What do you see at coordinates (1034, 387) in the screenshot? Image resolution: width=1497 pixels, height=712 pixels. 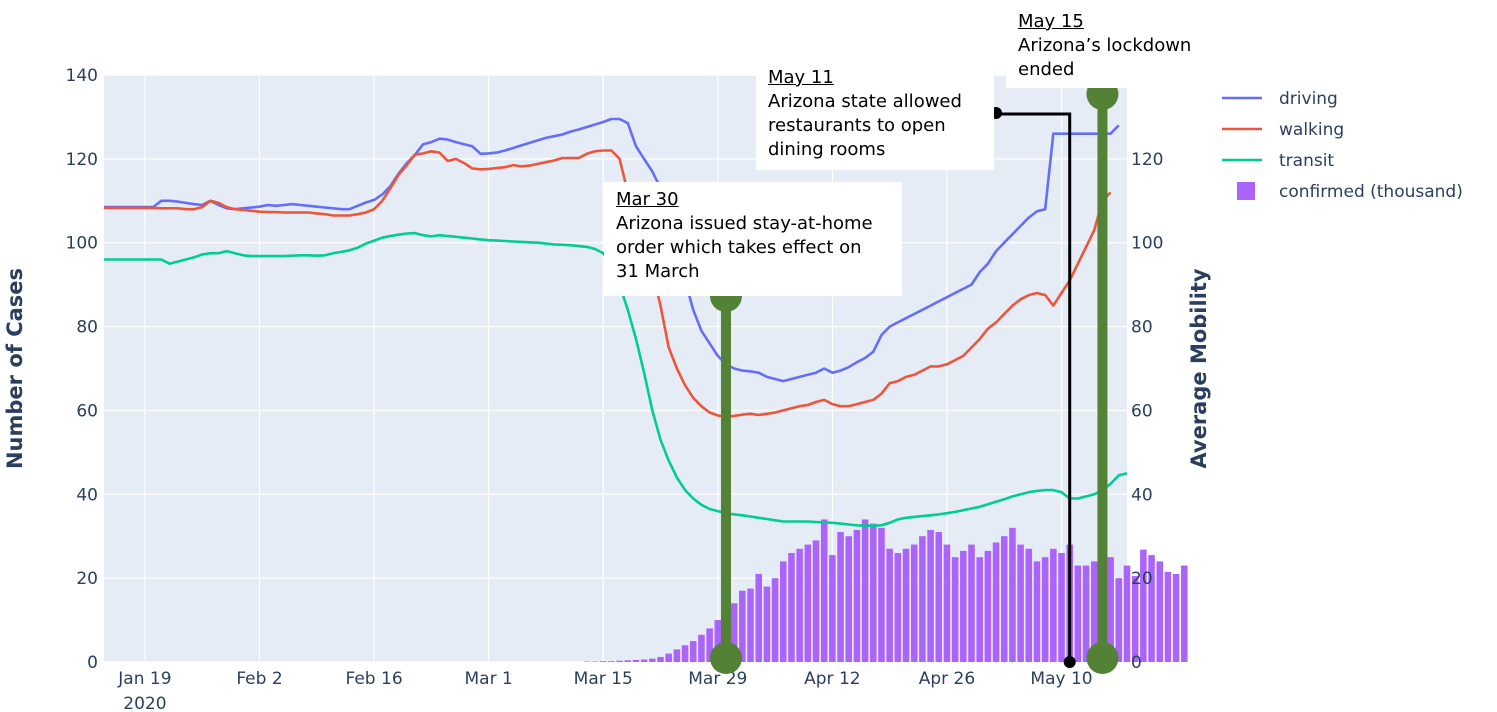 I see `annotation-connector` at bounding box center [1034, 387].